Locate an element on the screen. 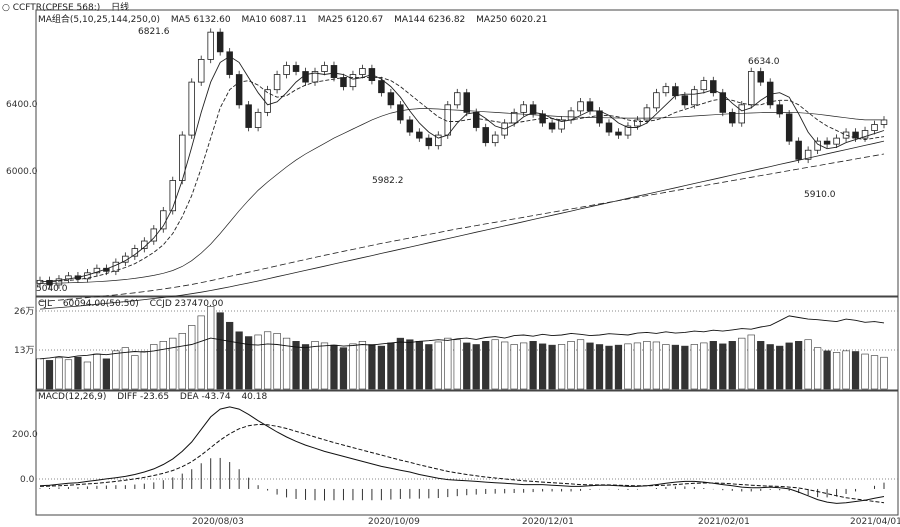  period-selector: 日线 is located at coordinates (120, 8).